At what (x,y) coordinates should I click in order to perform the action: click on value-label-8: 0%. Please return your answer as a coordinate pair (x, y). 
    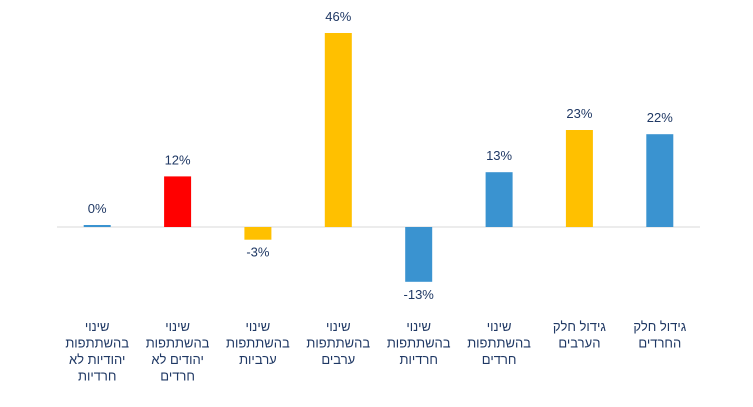
    Looking at the image, I should click on (97, 208).